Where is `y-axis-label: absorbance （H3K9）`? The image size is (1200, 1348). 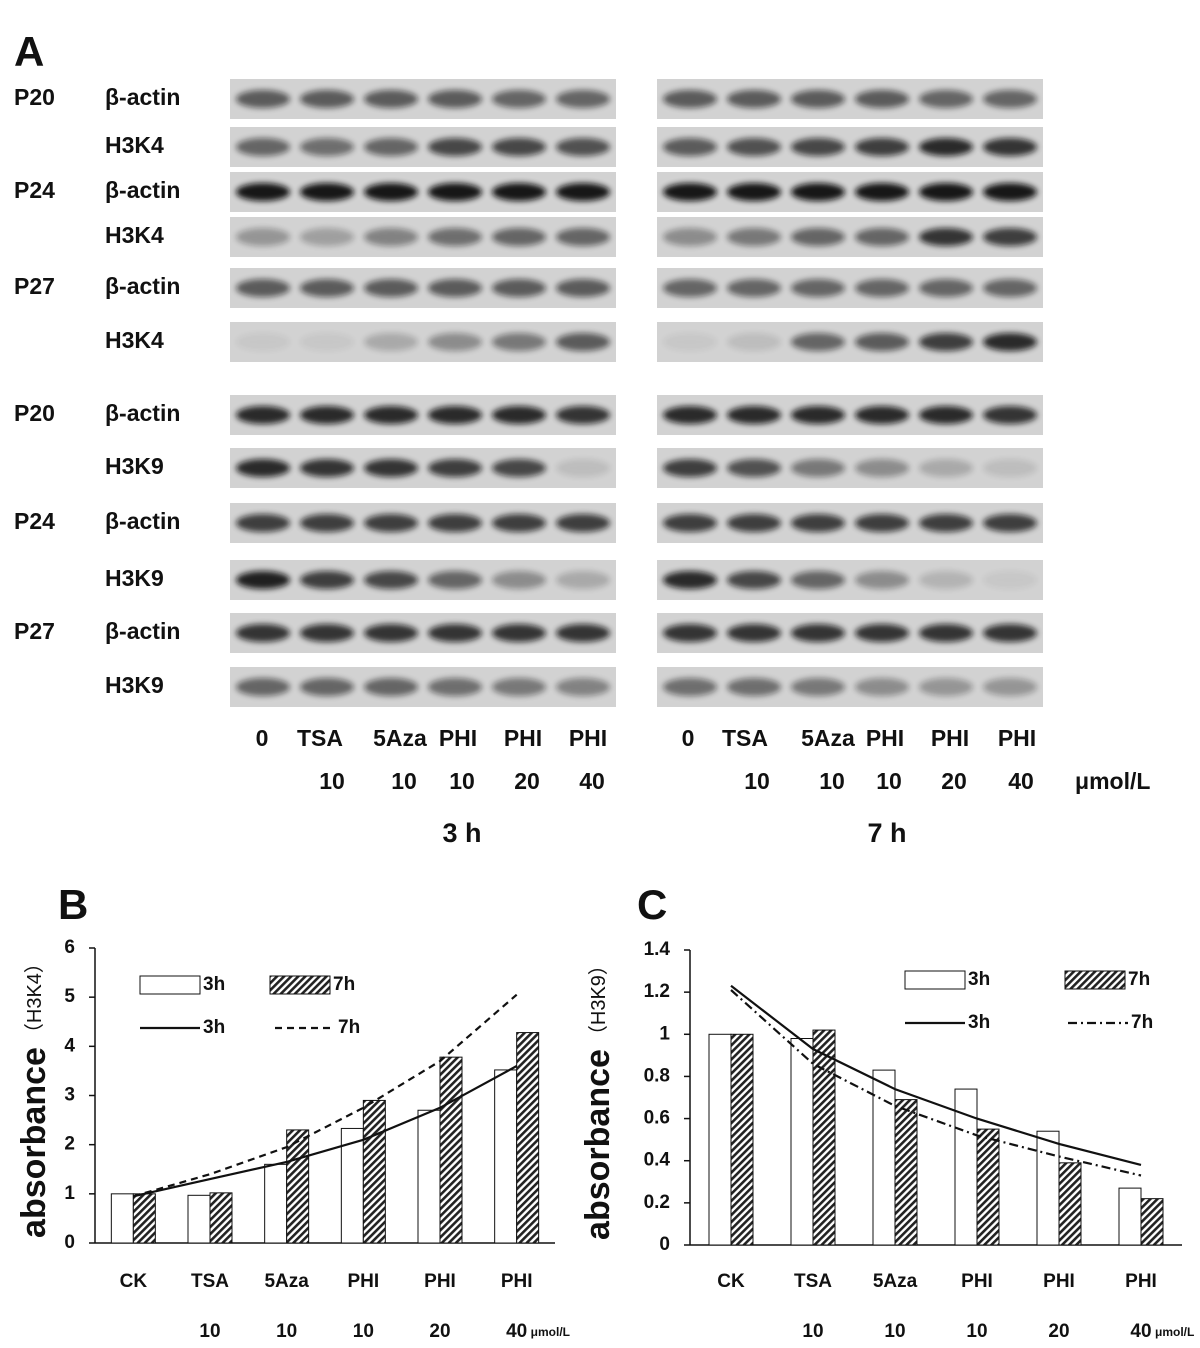 y-axis-label: absorbance （H3K9） is located at coordinates (598, 1097).